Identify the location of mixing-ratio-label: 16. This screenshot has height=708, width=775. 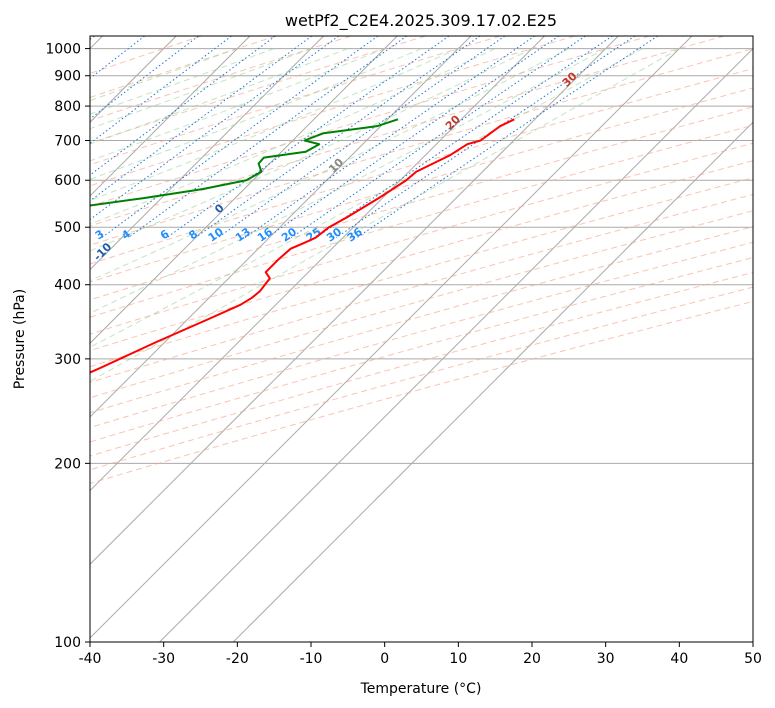
(265, 235).